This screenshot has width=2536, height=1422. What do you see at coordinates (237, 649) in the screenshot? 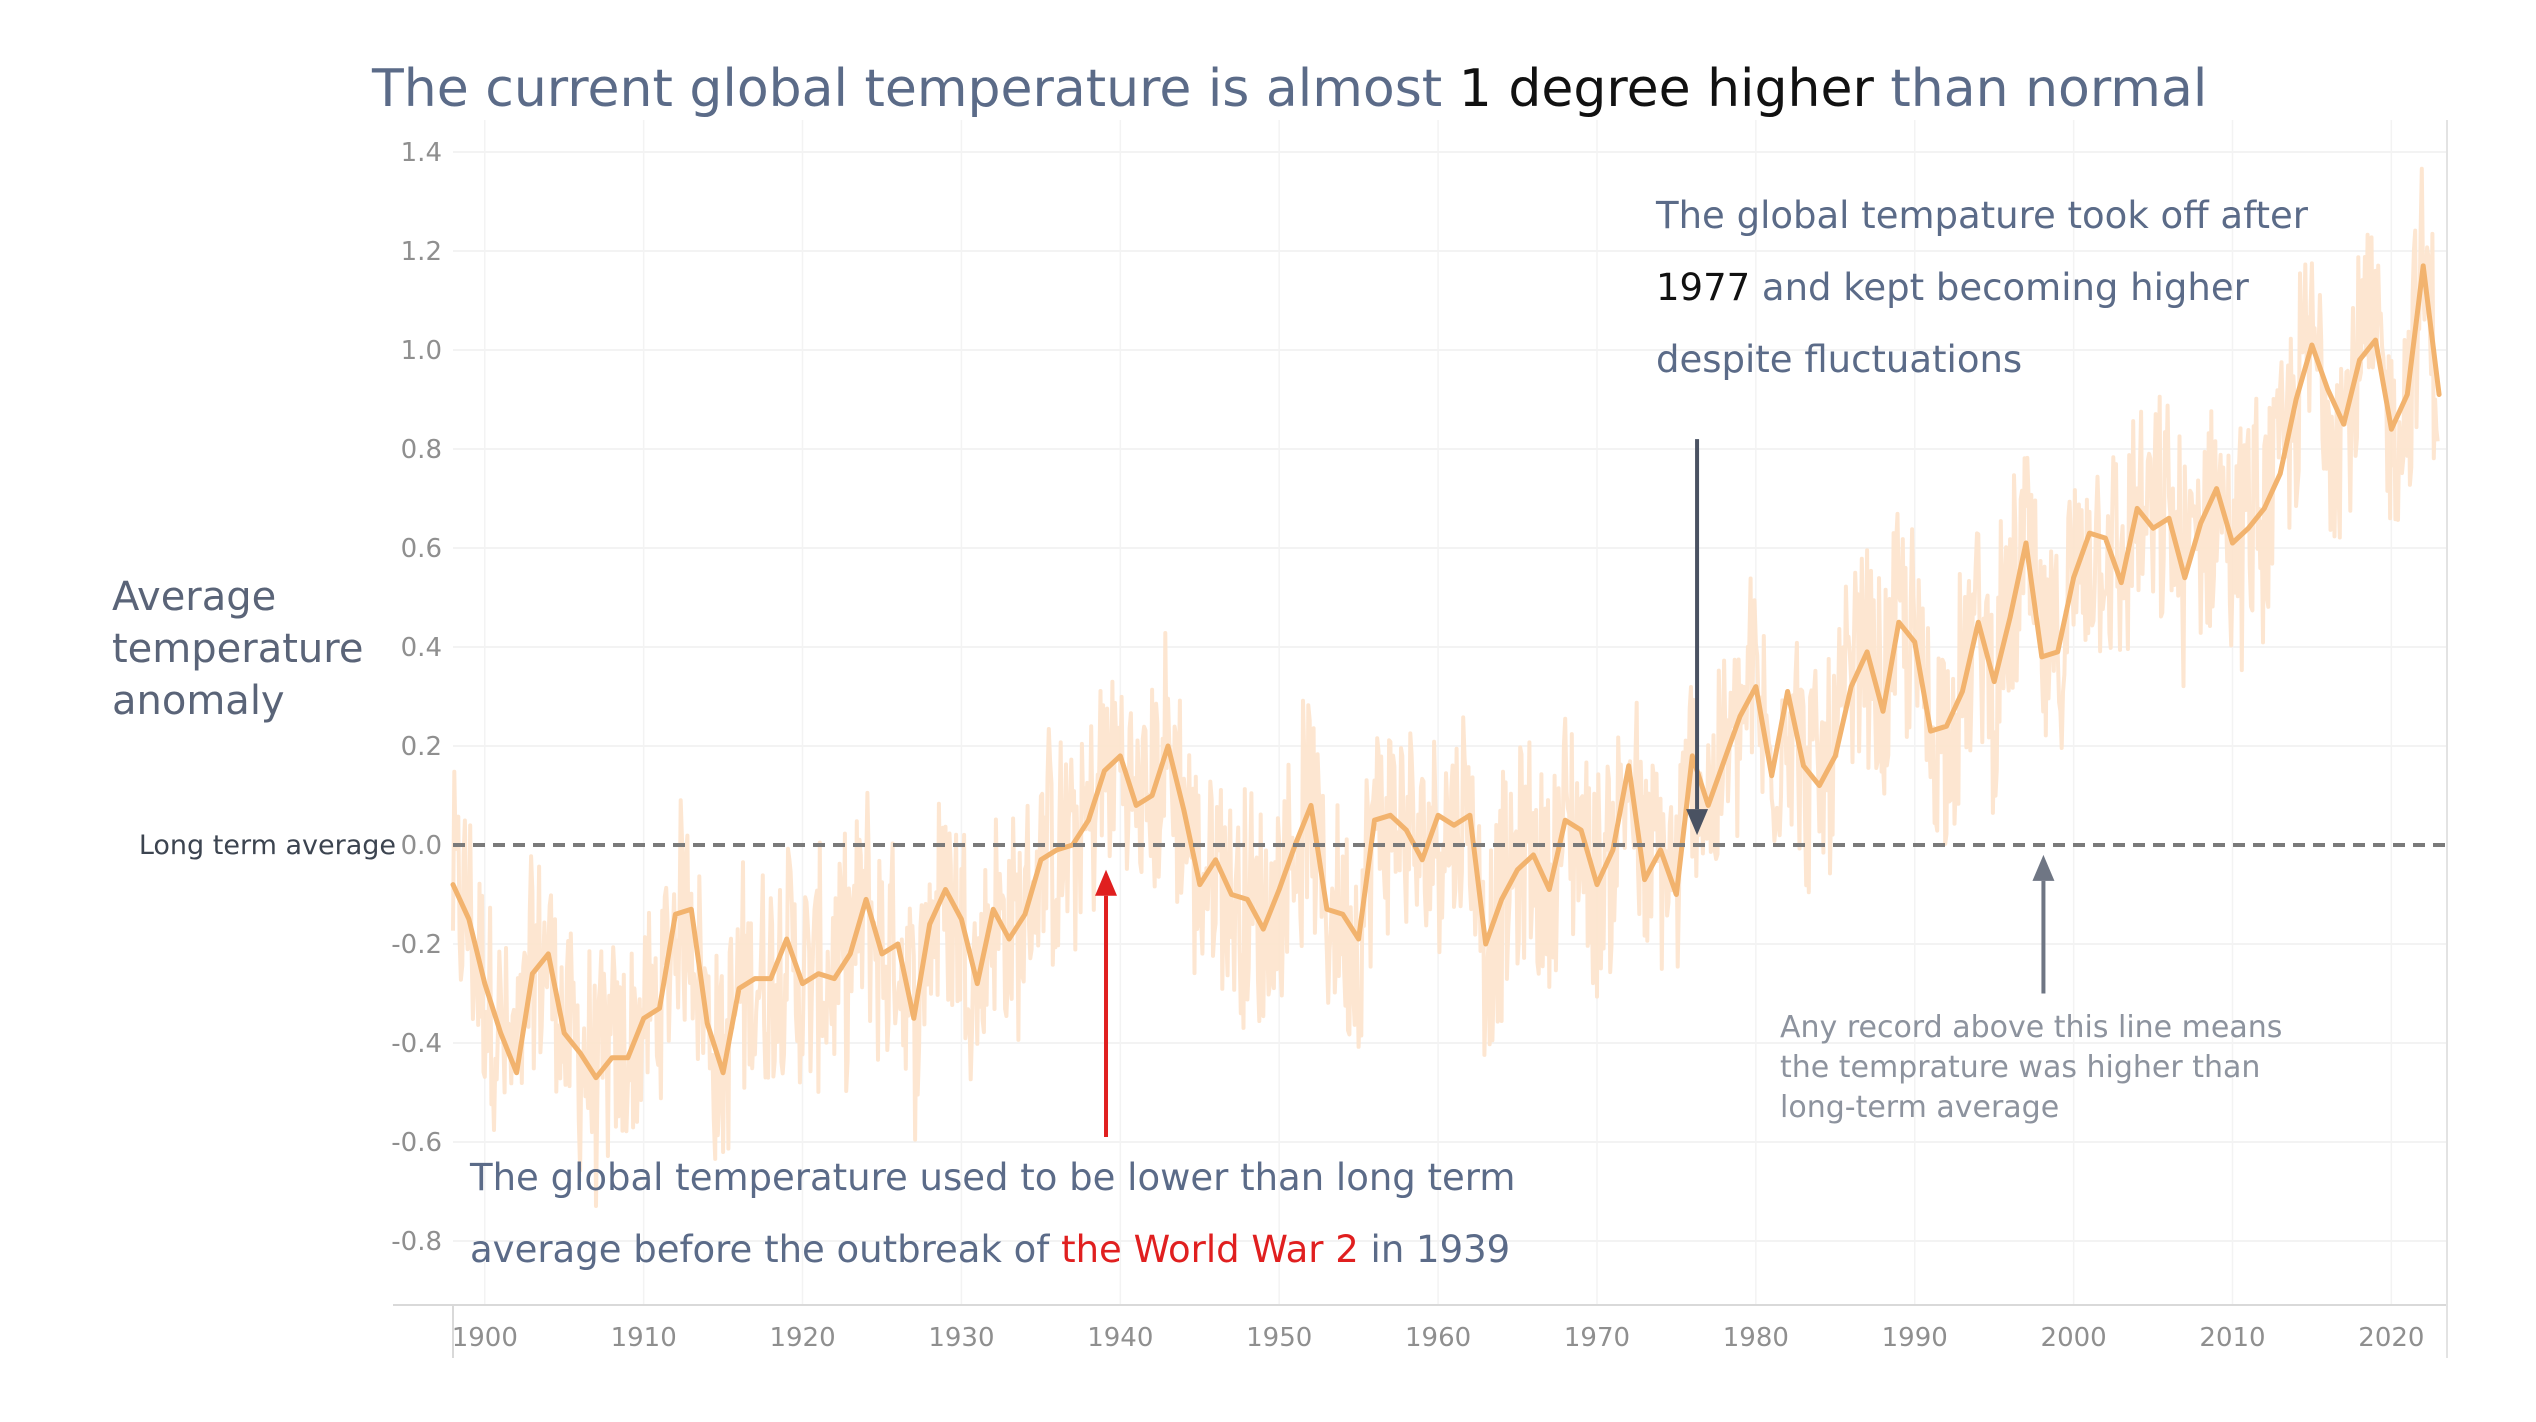
I see `y-axis-label: temperature` at bounding box center [237, 649].